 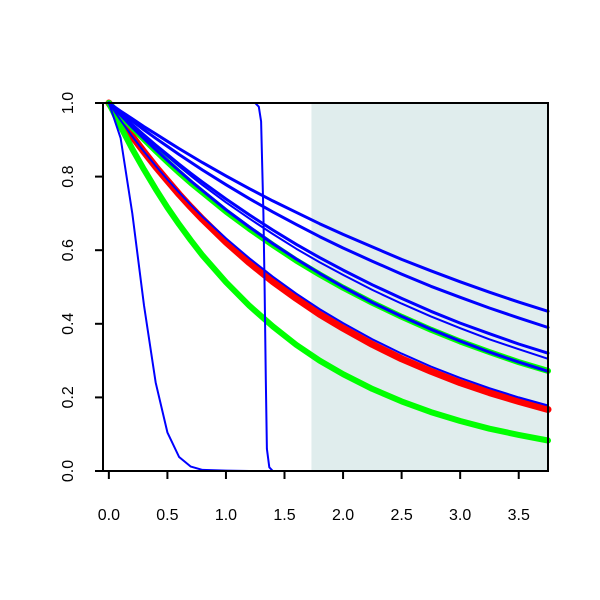 I want to click on y-tick-label: 0.4, so click(x=68, y=324).